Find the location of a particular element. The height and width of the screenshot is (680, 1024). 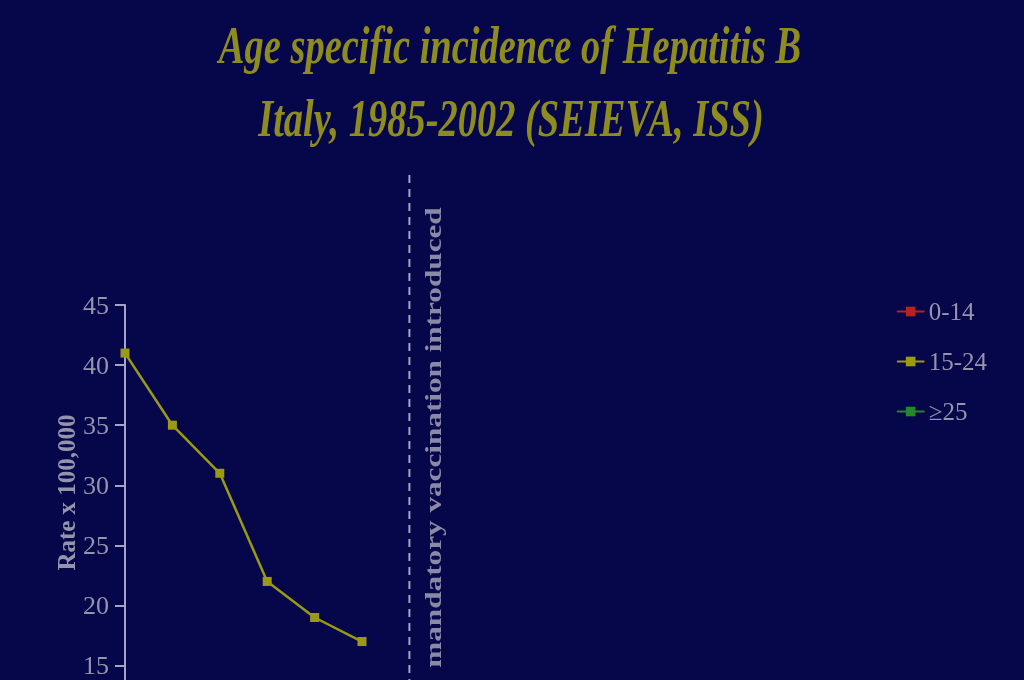

y-tick-label: 45 is located at coordinates (96, 305).